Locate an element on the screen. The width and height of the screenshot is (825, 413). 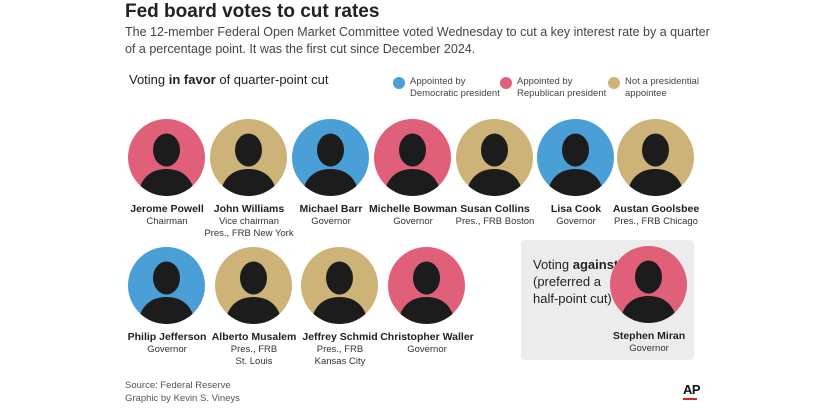
legend-item-democratic: Appointed by Democratic president is located at coordinates (451, 88).